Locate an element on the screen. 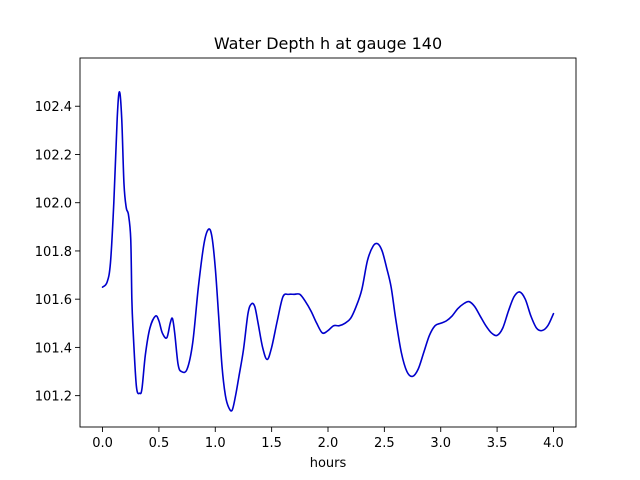 This screenshot has height=480, width=640. x-tick-label: 0.0 is located at coordinates (102, 443).